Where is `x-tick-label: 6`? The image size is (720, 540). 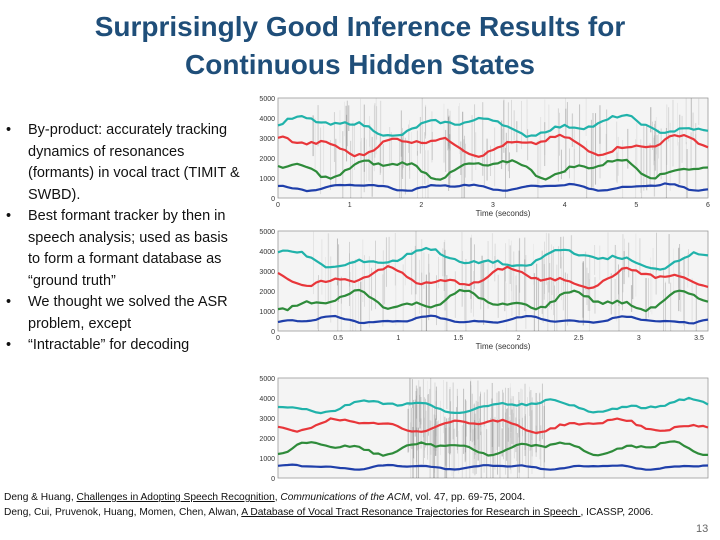 x-tick-label: 6 is located at coordinates (708, 205).